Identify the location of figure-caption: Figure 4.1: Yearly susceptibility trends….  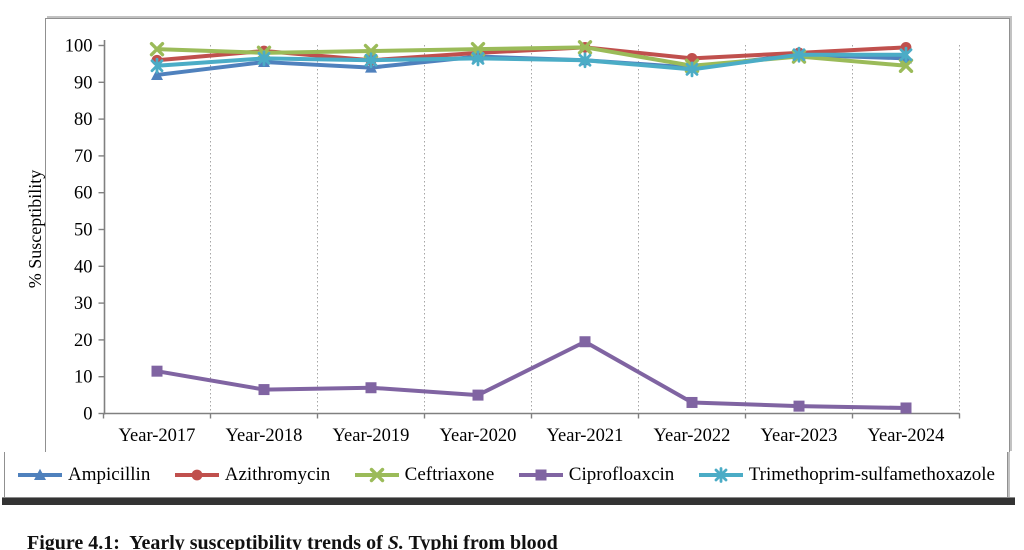
(282, 529).